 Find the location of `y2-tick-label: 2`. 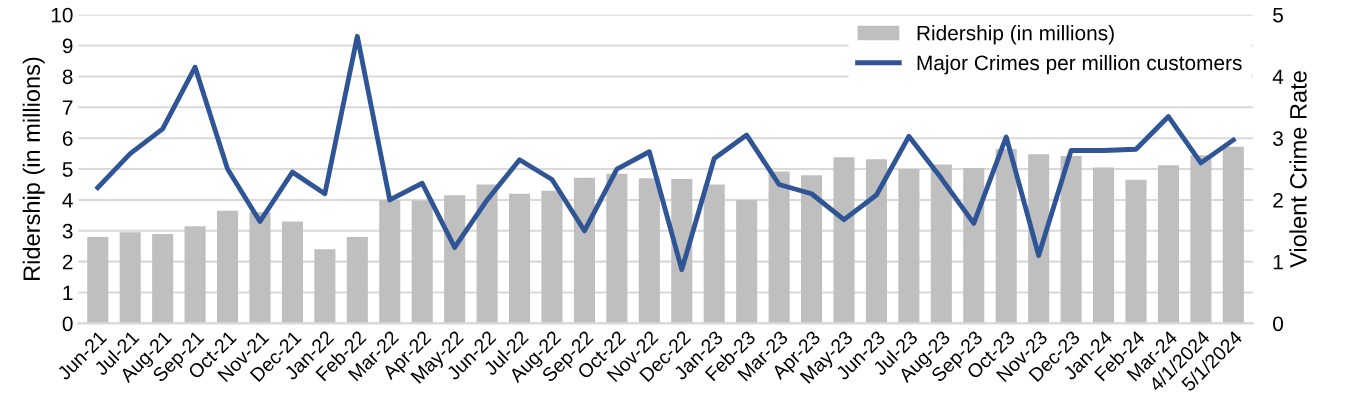

y2-tick-label: 2 is located at coordinates (1278, 200).